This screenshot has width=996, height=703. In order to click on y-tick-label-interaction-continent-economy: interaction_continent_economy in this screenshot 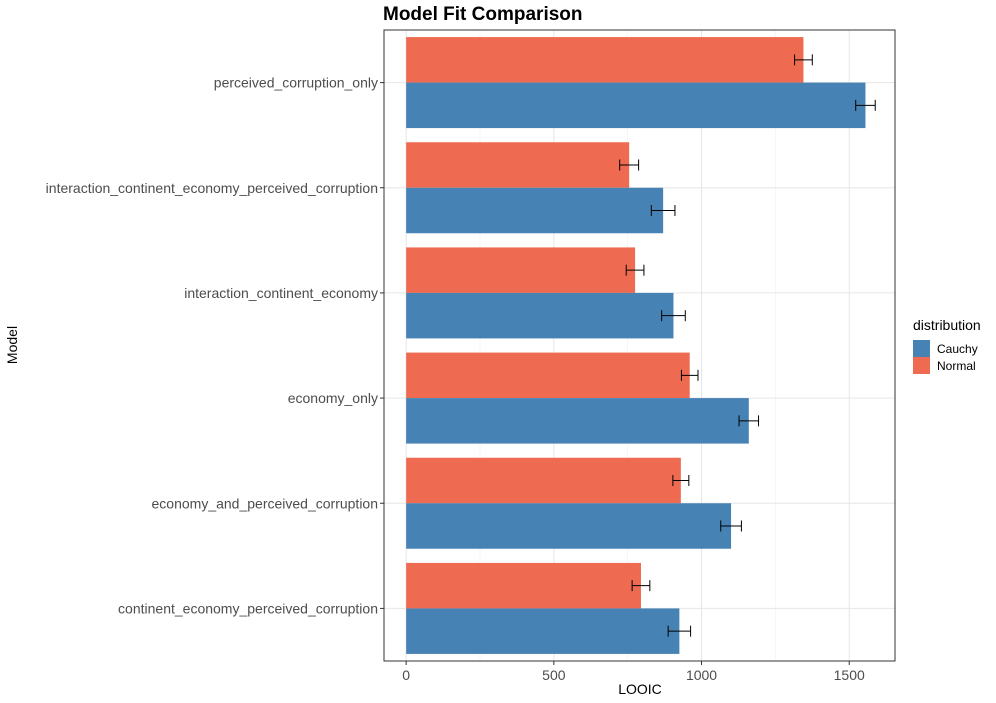, I will do `click(281, 293)`.